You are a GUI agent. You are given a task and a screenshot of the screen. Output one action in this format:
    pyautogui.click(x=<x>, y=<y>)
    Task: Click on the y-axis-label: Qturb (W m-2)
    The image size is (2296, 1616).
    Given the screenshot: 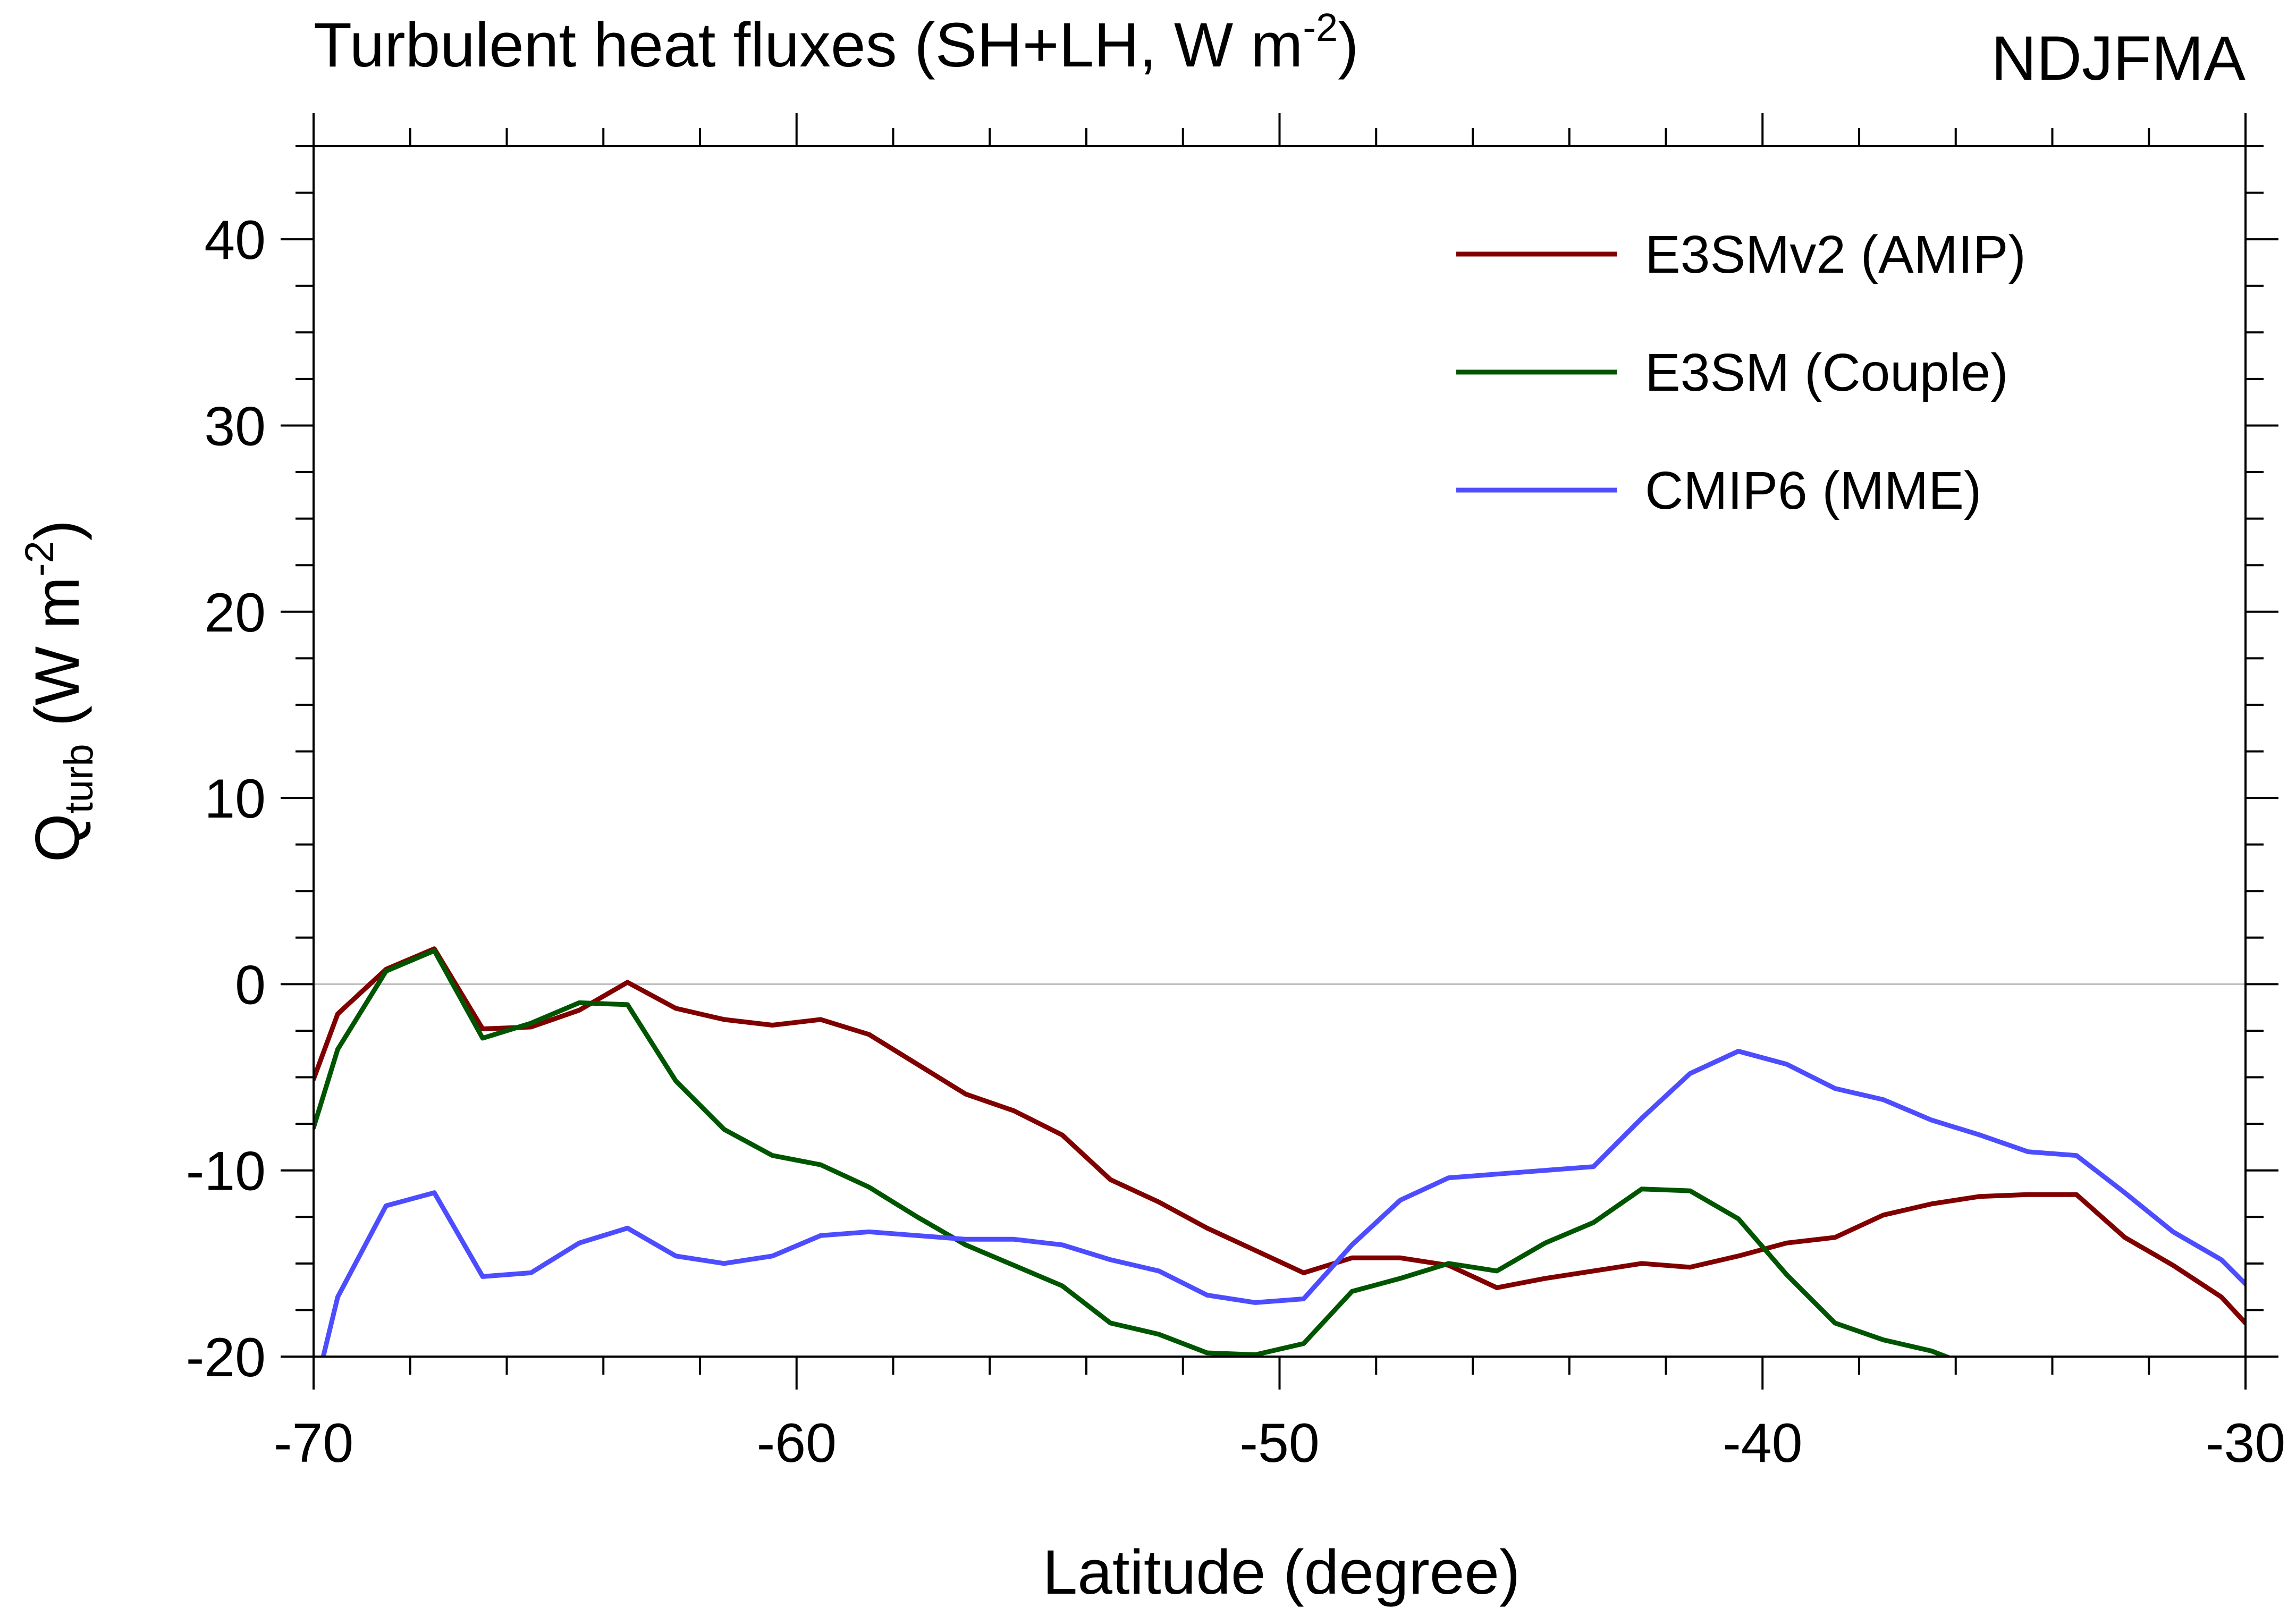 What is the action you would take?
    pyautogui.click(x=59, y=691)
    